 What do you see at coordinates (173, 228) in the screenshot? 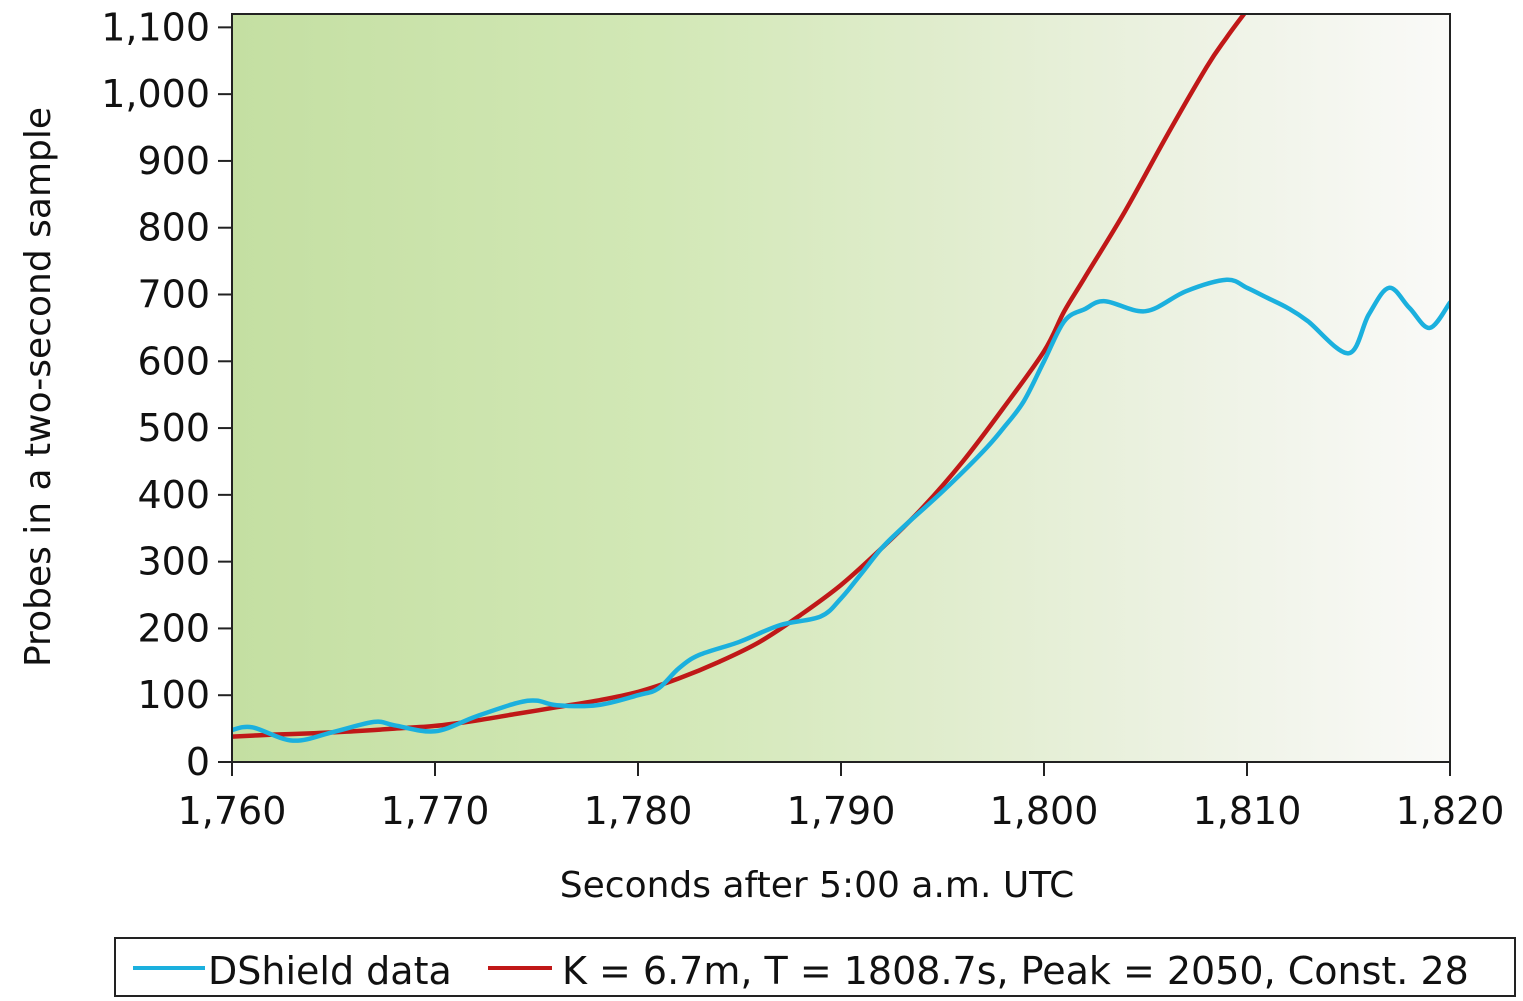
I see `y-tick-label: 800` at bounding box center [173, 228].